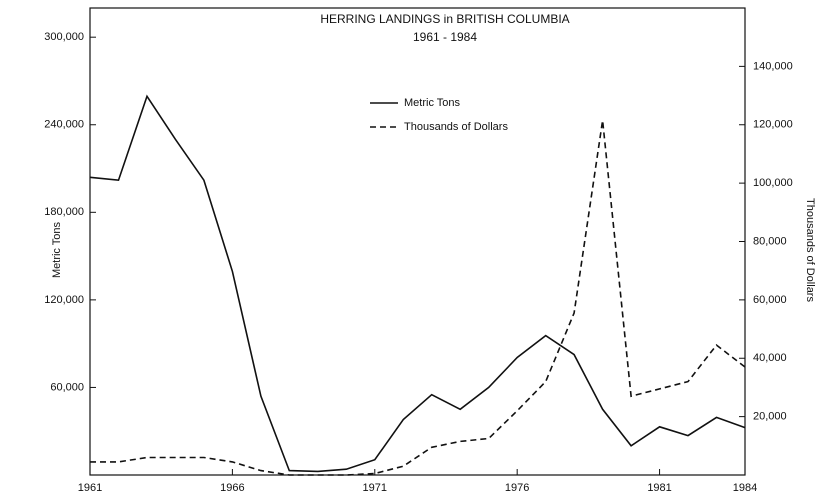 The height and width of the screenshot is (495, 824). What do you see at coordinates (659, 488) in the screenshot?
I see `x-tick-label: 1981` at bounding box center [659, 488].